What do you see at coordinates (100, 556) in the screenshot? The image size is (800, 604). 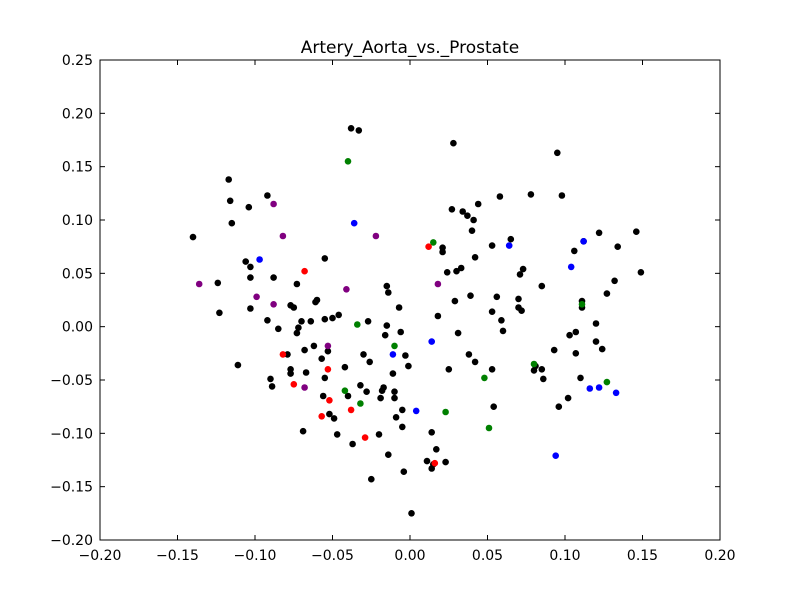 I see `x-tick-label: −0.20` at bounding box center [100, 556].